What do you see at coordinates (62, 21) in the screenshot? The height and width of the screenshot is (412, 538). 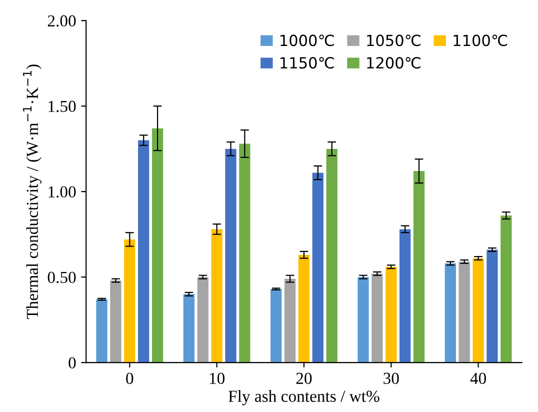 I see `y-tick-label: 2.00` at bounding box center [62, 21].